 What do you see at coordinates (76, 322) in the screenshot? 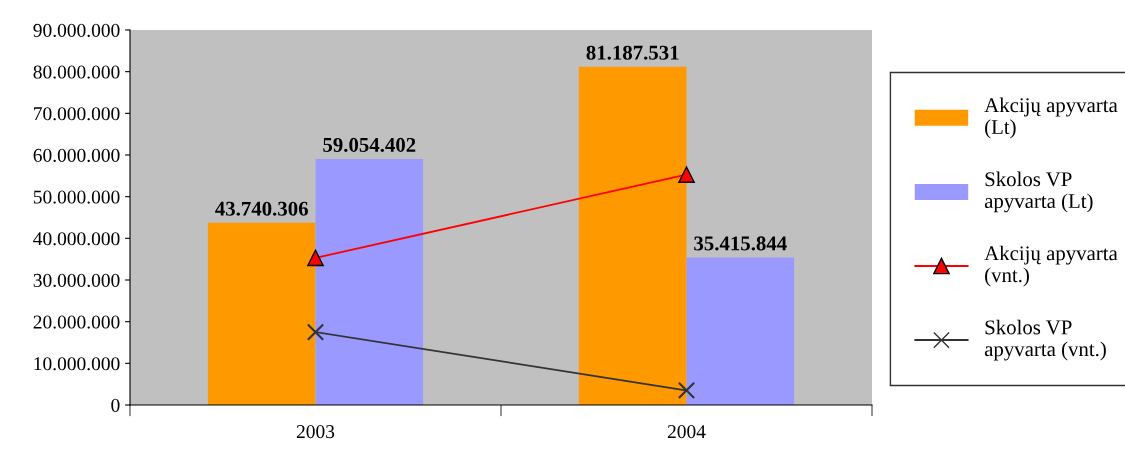
I see `y-tick-label: 20.000.000` at bounding box center [76, 322].